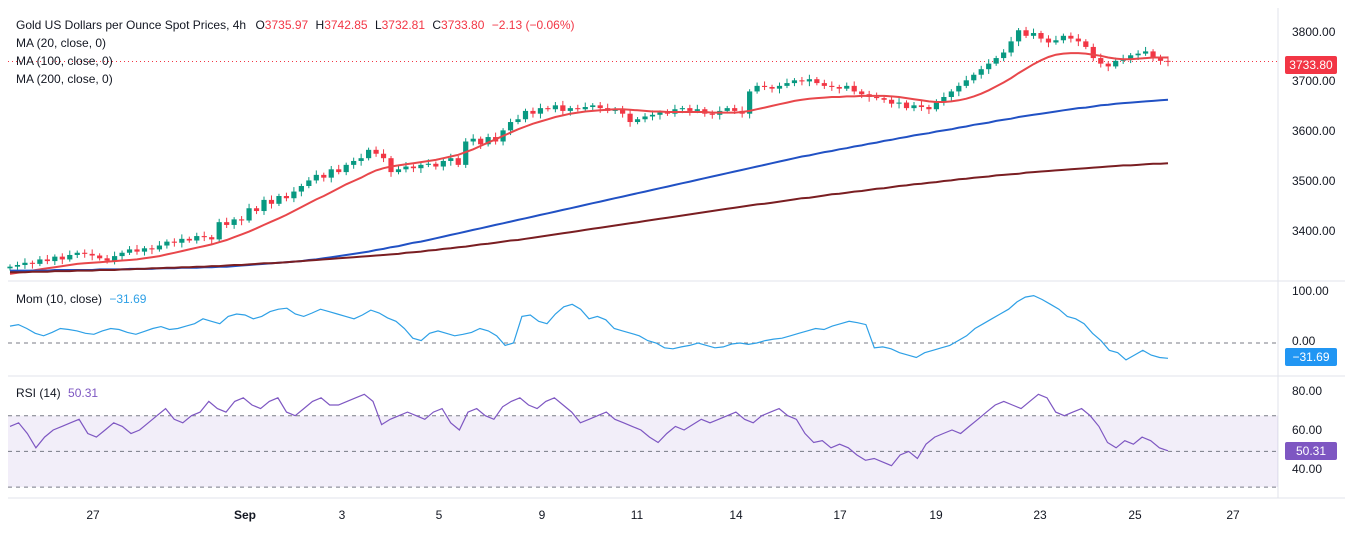  I want to click on mom-axis-tick: 0.00, so click(1304, 341).